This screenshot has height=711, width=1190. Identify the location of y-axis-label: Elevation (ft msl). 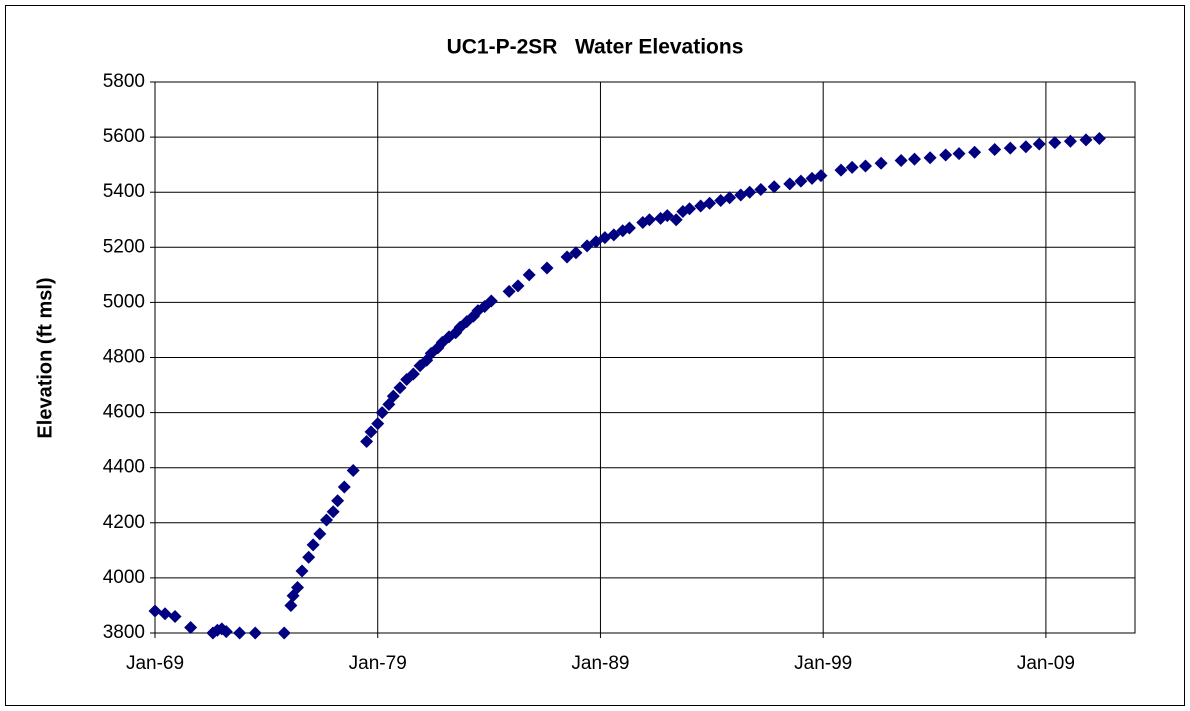
(45, 357).